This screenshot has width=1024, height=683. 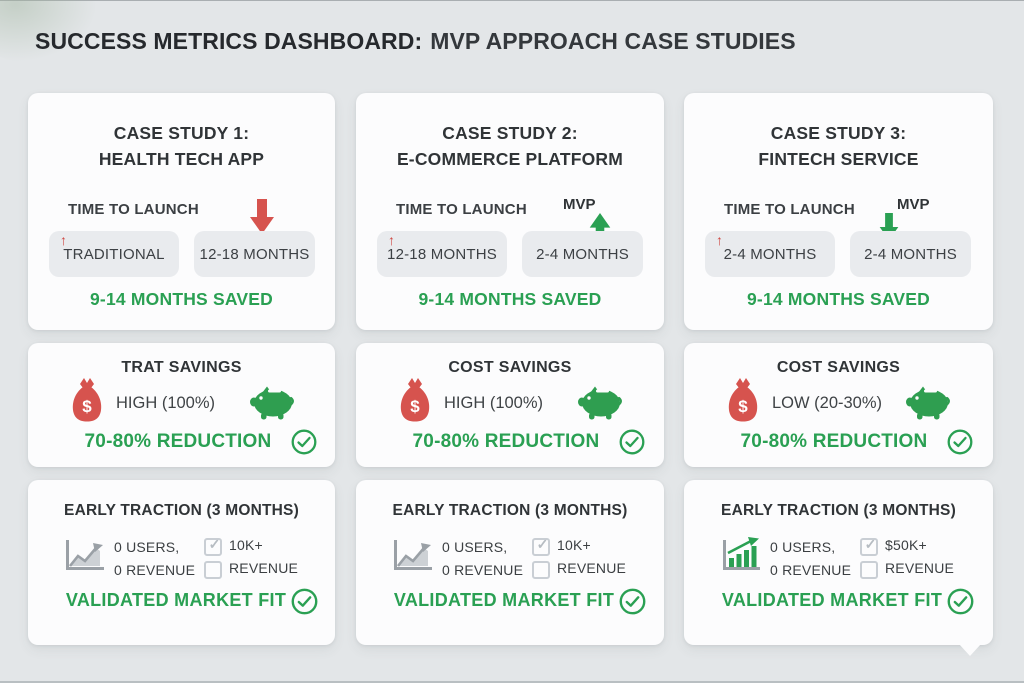 What do you see at coordinates (181, 367) in the screenshot?
I see `savings-title: TRAT SAVINGS` at bounding box center [181, 367].